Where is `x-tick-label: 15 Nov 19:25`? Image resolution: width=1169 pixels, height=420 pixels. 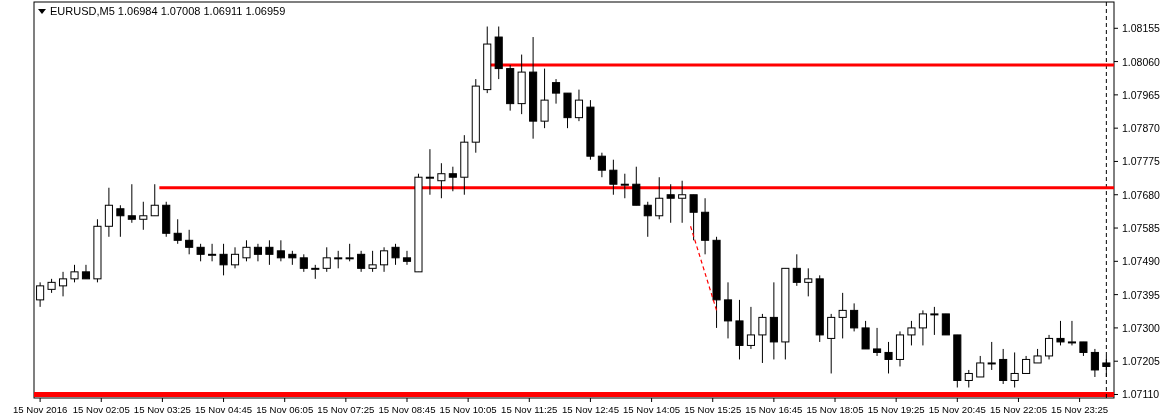 x-tick-label: 15 Nov 19:25 is located at coordinates (896, 409).